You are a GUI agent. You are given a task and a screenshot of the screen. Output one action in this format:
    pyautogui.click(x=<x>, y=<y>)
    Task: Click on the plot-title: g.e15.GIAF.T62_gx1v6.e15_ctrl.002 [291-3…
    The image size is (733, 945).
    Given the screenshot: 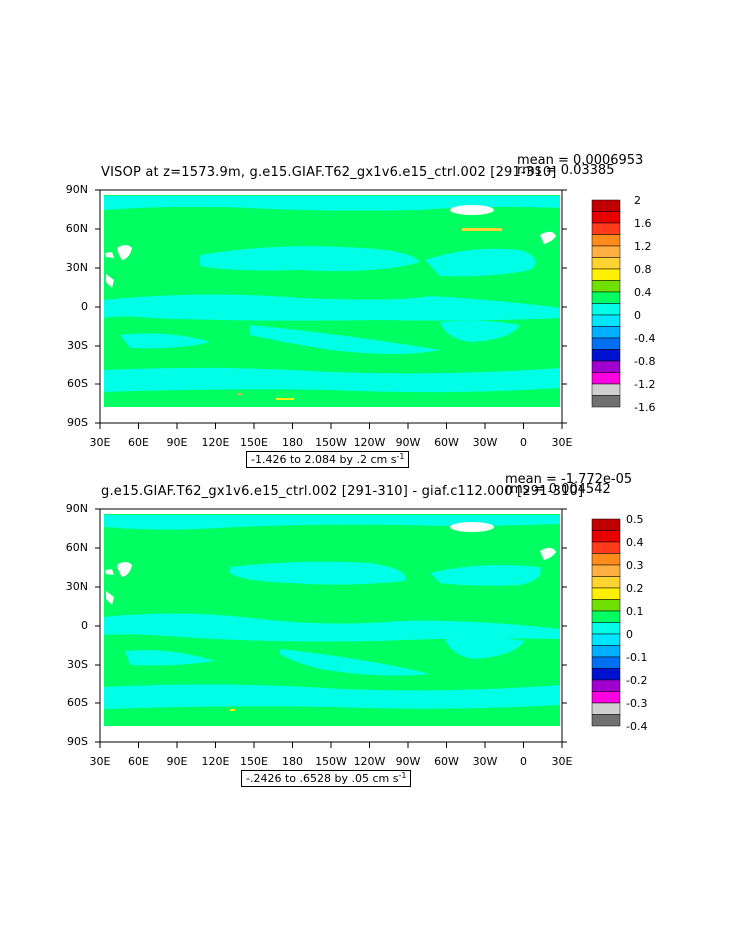 What is the action you would take?
    pyautogui.click(x=342, y=491)
    